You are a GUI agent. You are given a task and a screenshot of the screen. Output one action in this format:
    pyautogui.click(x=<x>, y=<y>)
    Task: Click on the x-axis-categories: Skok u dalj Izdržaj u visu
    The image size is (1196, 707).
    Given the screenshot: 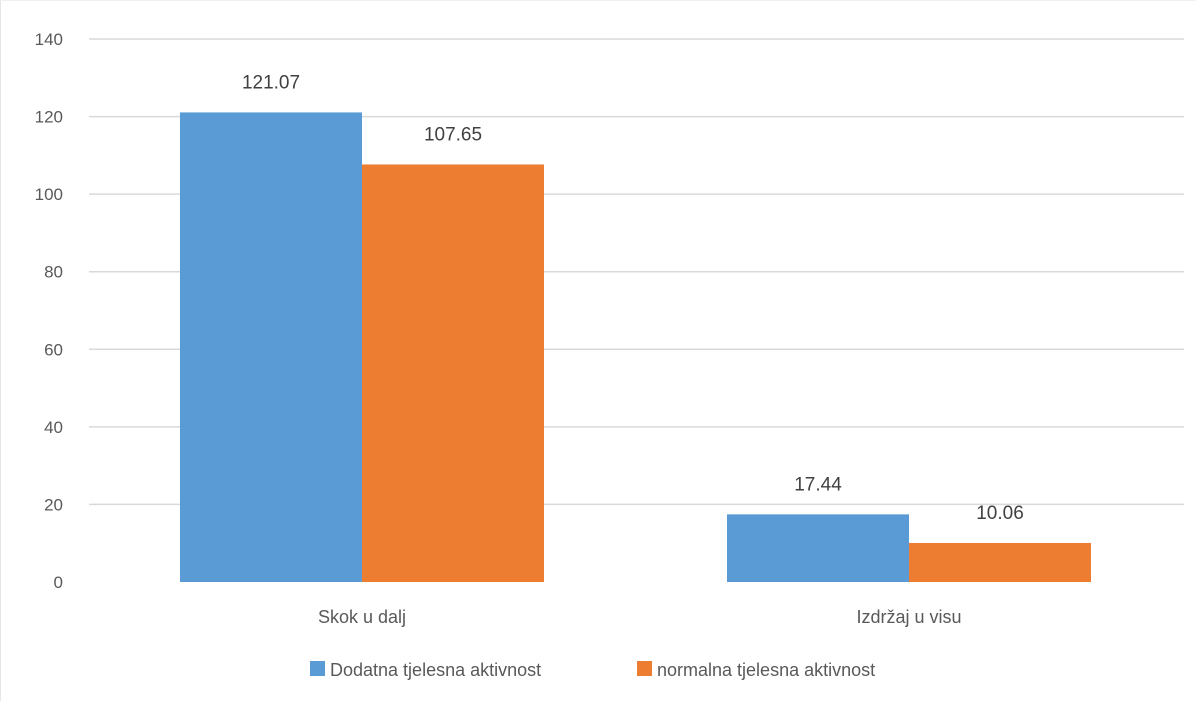 What is the action you would take?
    pyautogui.click(x=640, y=617)
    